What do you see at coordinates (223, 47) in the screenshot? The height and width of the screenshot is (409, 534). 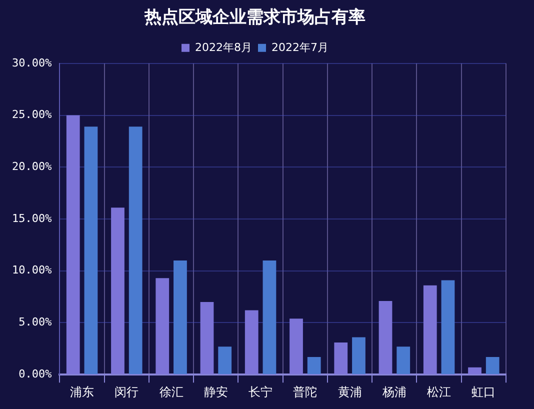 I see `legend-label: 2022年8月` at bounding box center [223, 47].